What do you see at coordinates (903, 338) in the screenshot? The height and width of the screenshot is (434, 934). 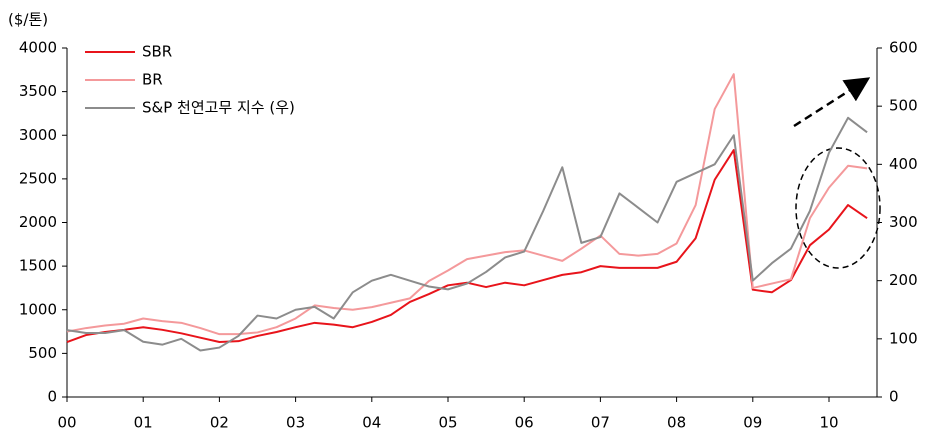 I see `y2-tick-label: 100` at bounding box center [903, 338].